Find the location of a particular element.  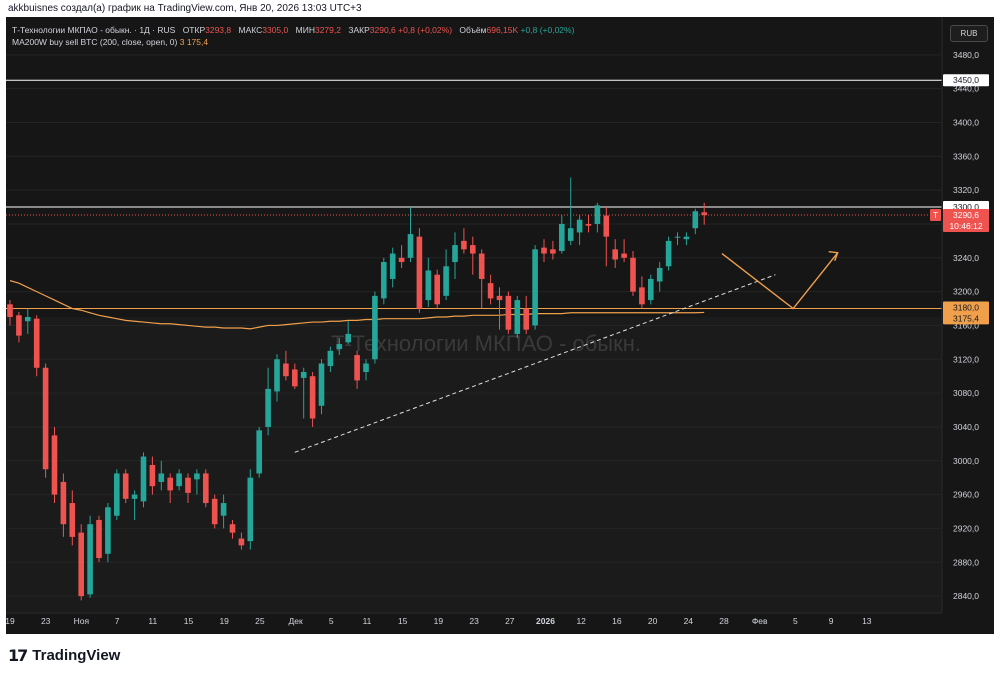

ma200w-polyline is located at coordinates (357, 305).